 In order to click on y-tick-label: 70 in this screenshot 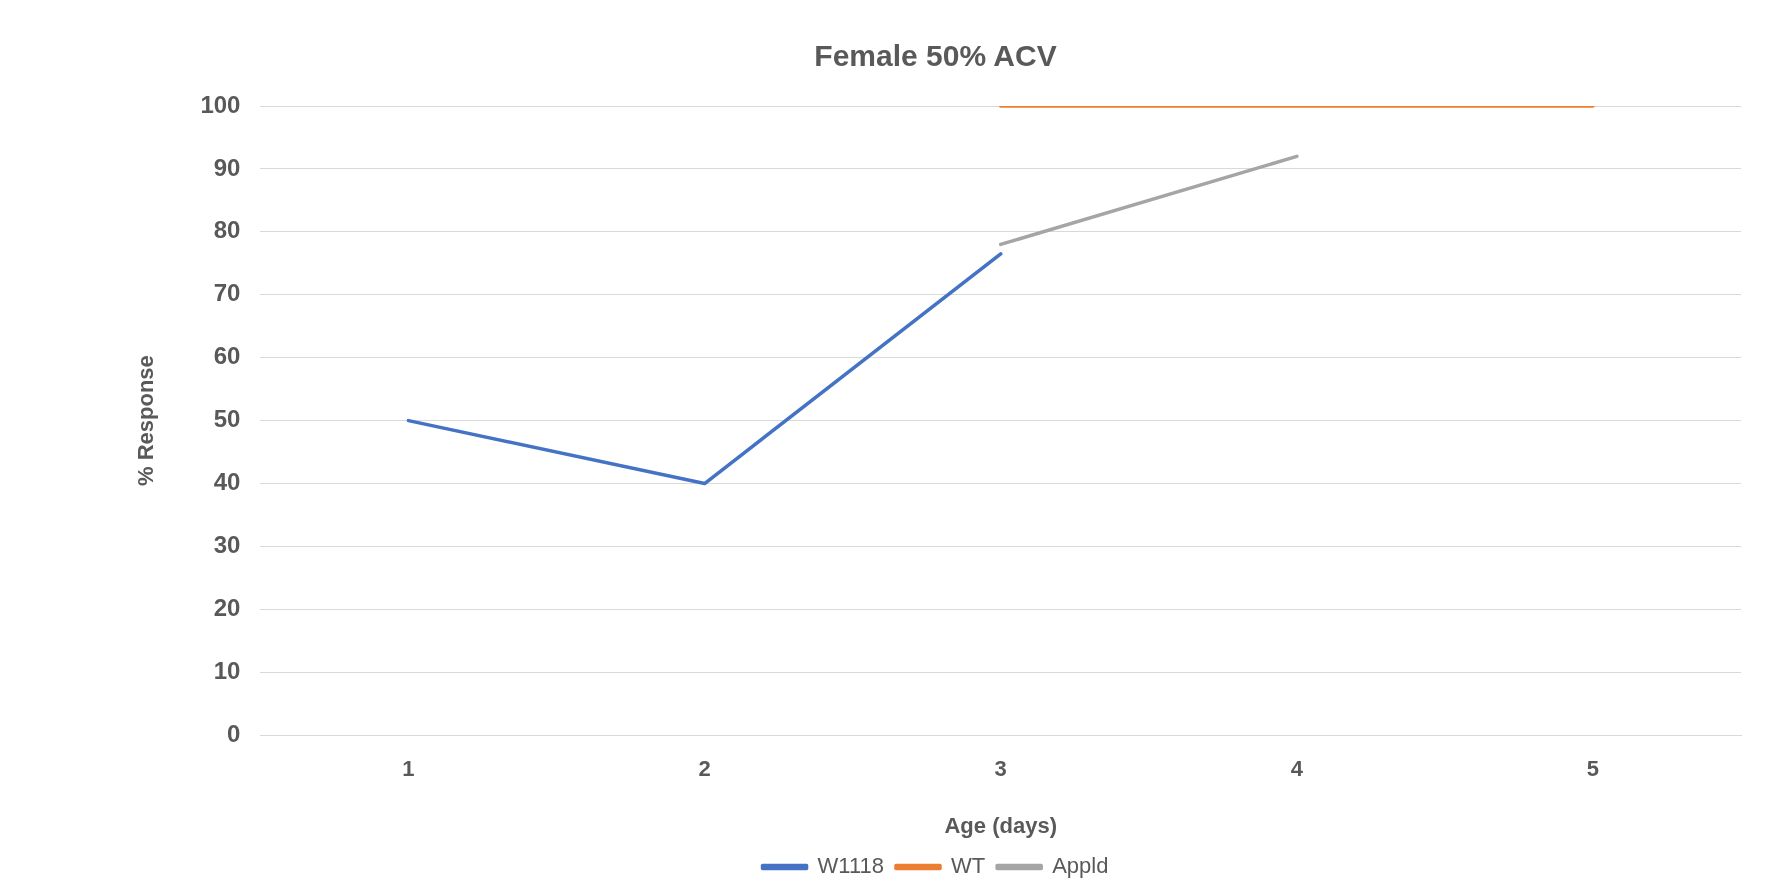, I will do `click(227, 293)`.